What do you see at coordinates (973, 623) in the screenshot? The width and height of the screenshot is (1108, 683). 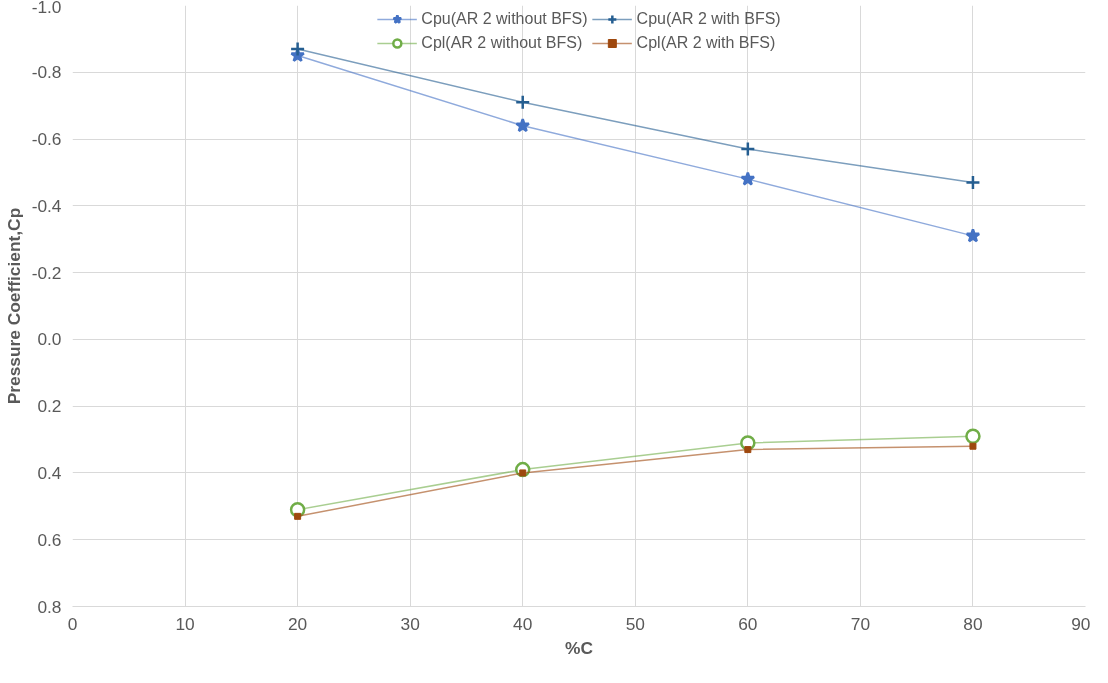 I see `x-tick-label: 80` at bounding box center [973, 623].